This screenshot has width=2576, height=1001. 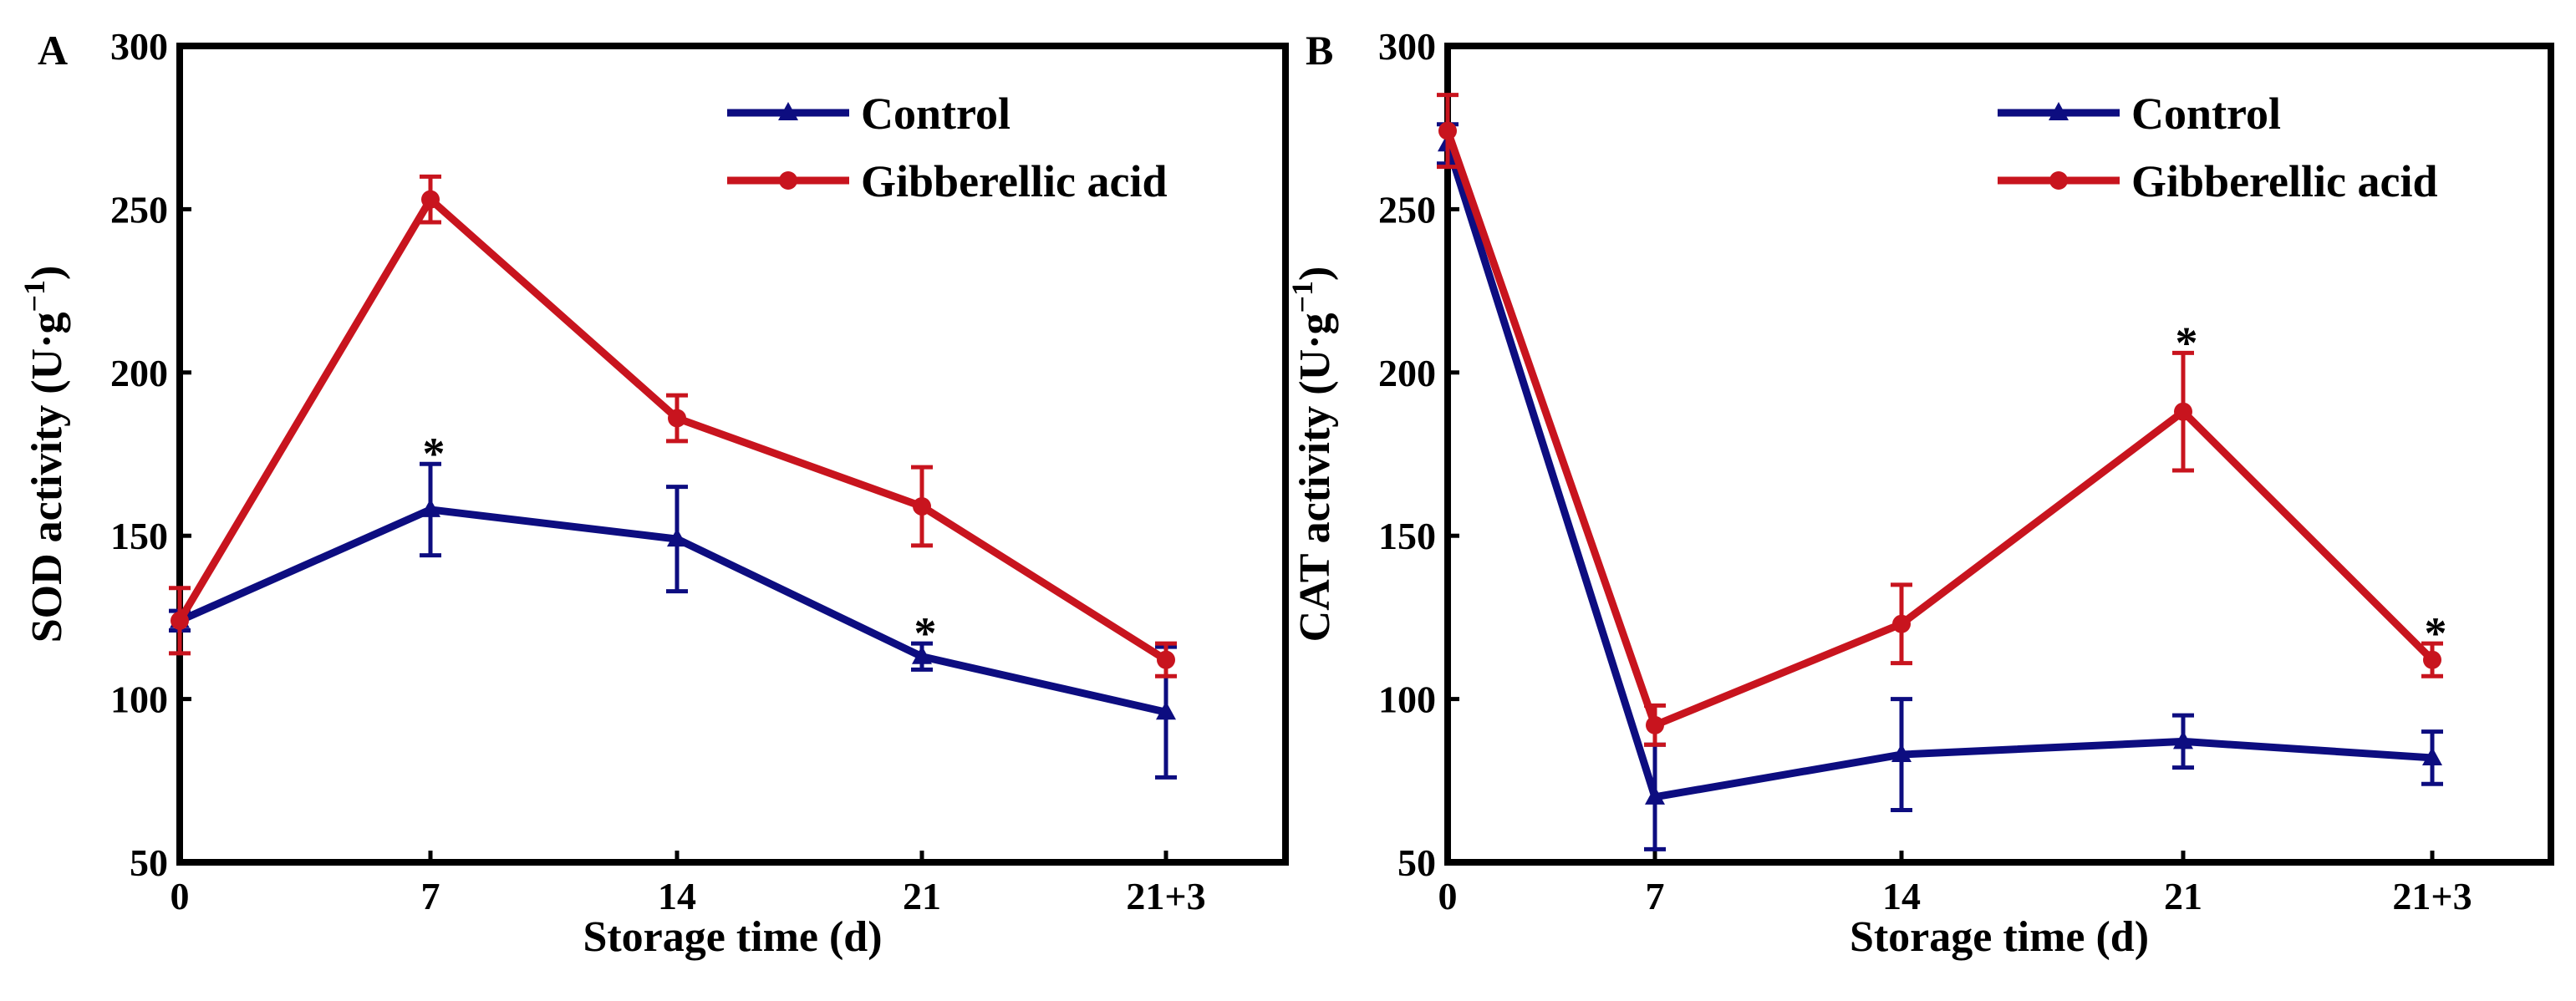 I want to click on y-axis-title: SOD activity (U·g−1), so click(x=44, y=454).